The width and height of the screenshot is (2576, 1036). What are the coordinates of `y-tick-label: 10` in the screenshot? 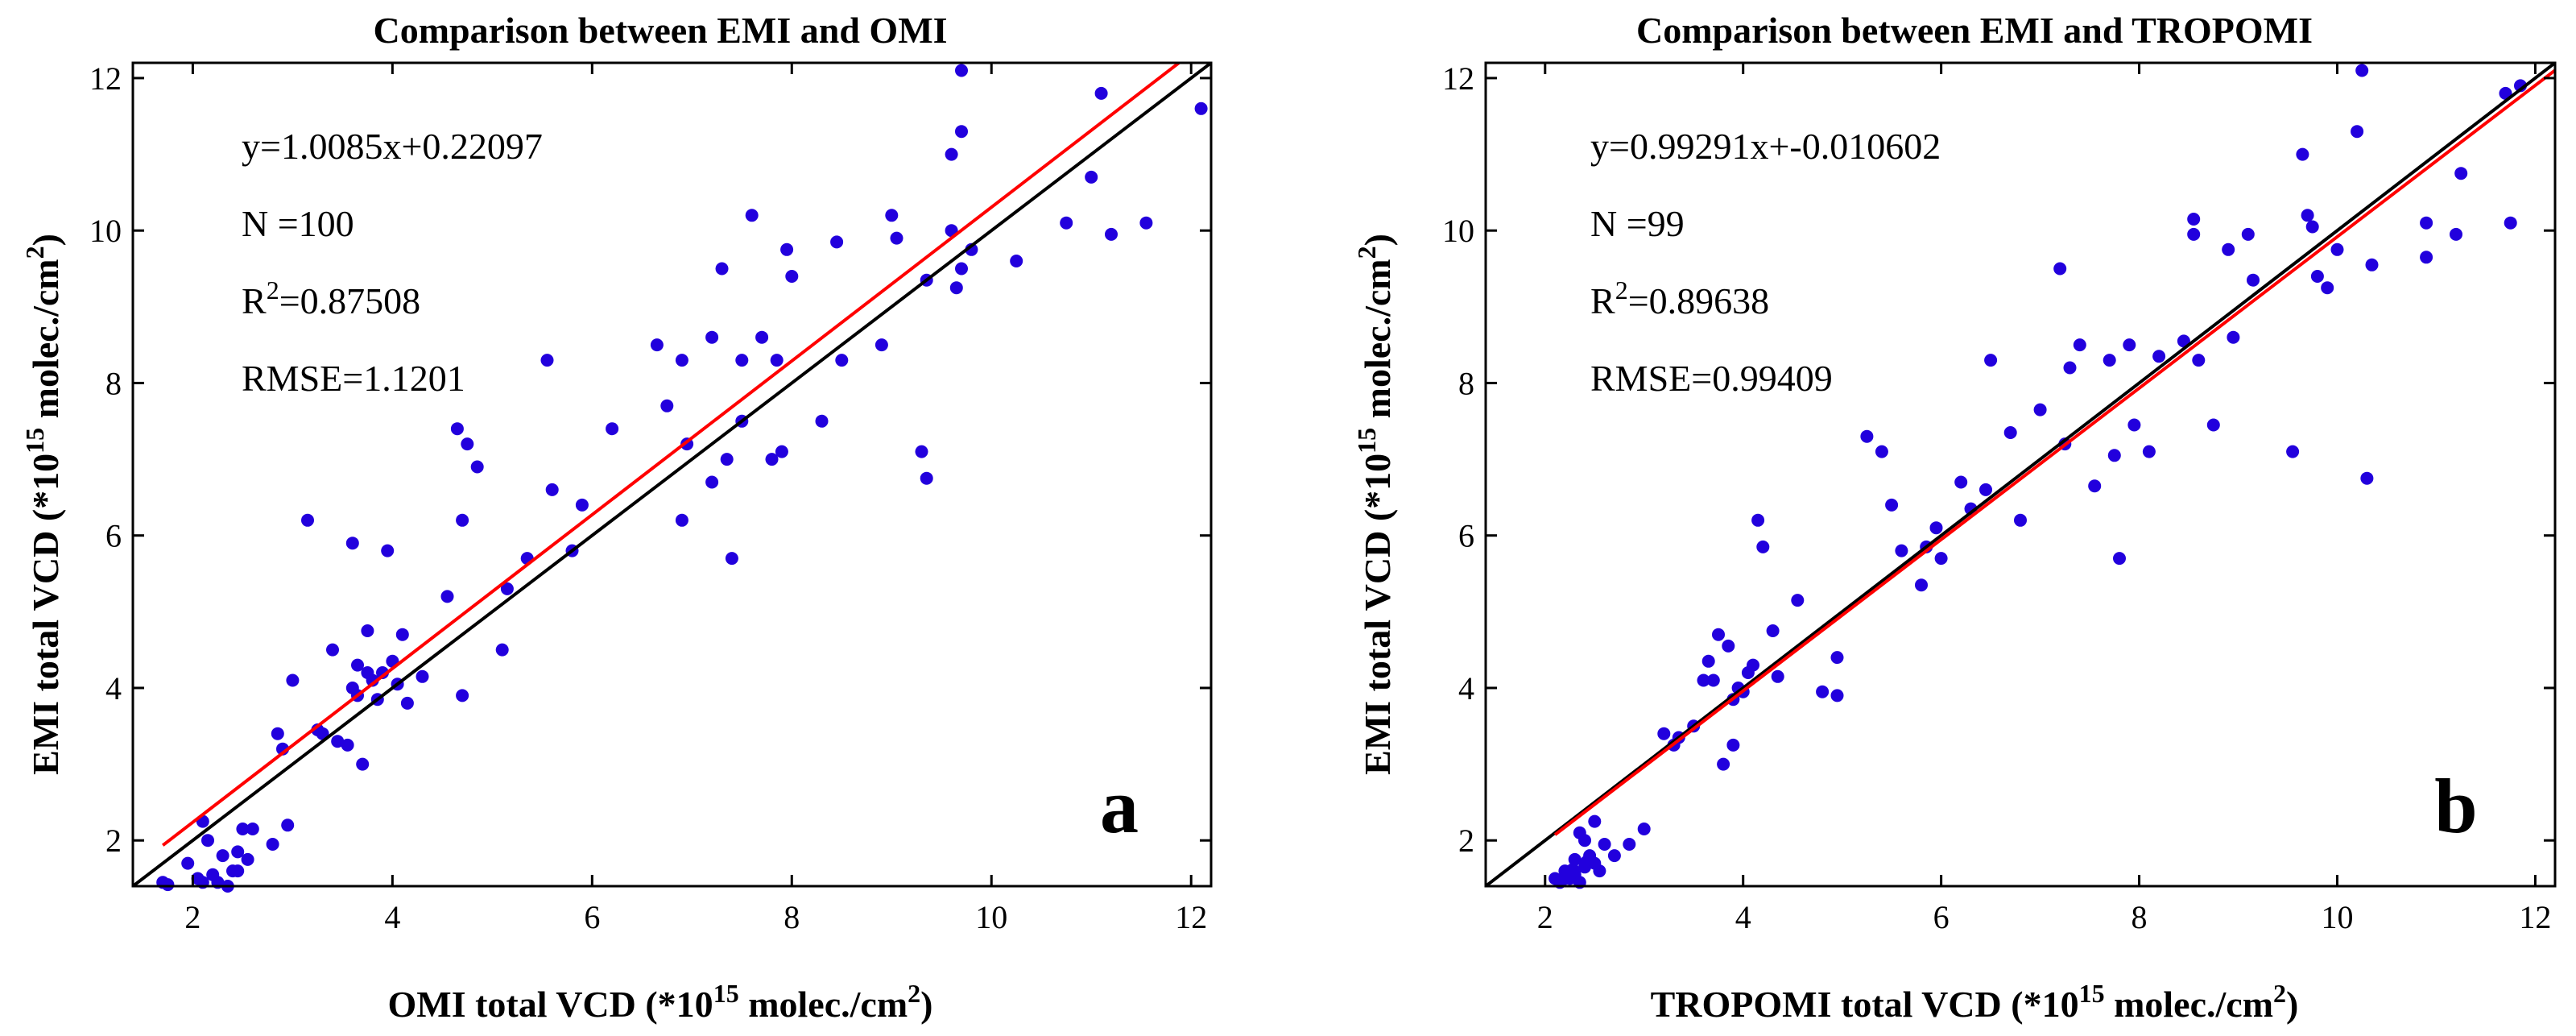 It's located at (1458, 231).